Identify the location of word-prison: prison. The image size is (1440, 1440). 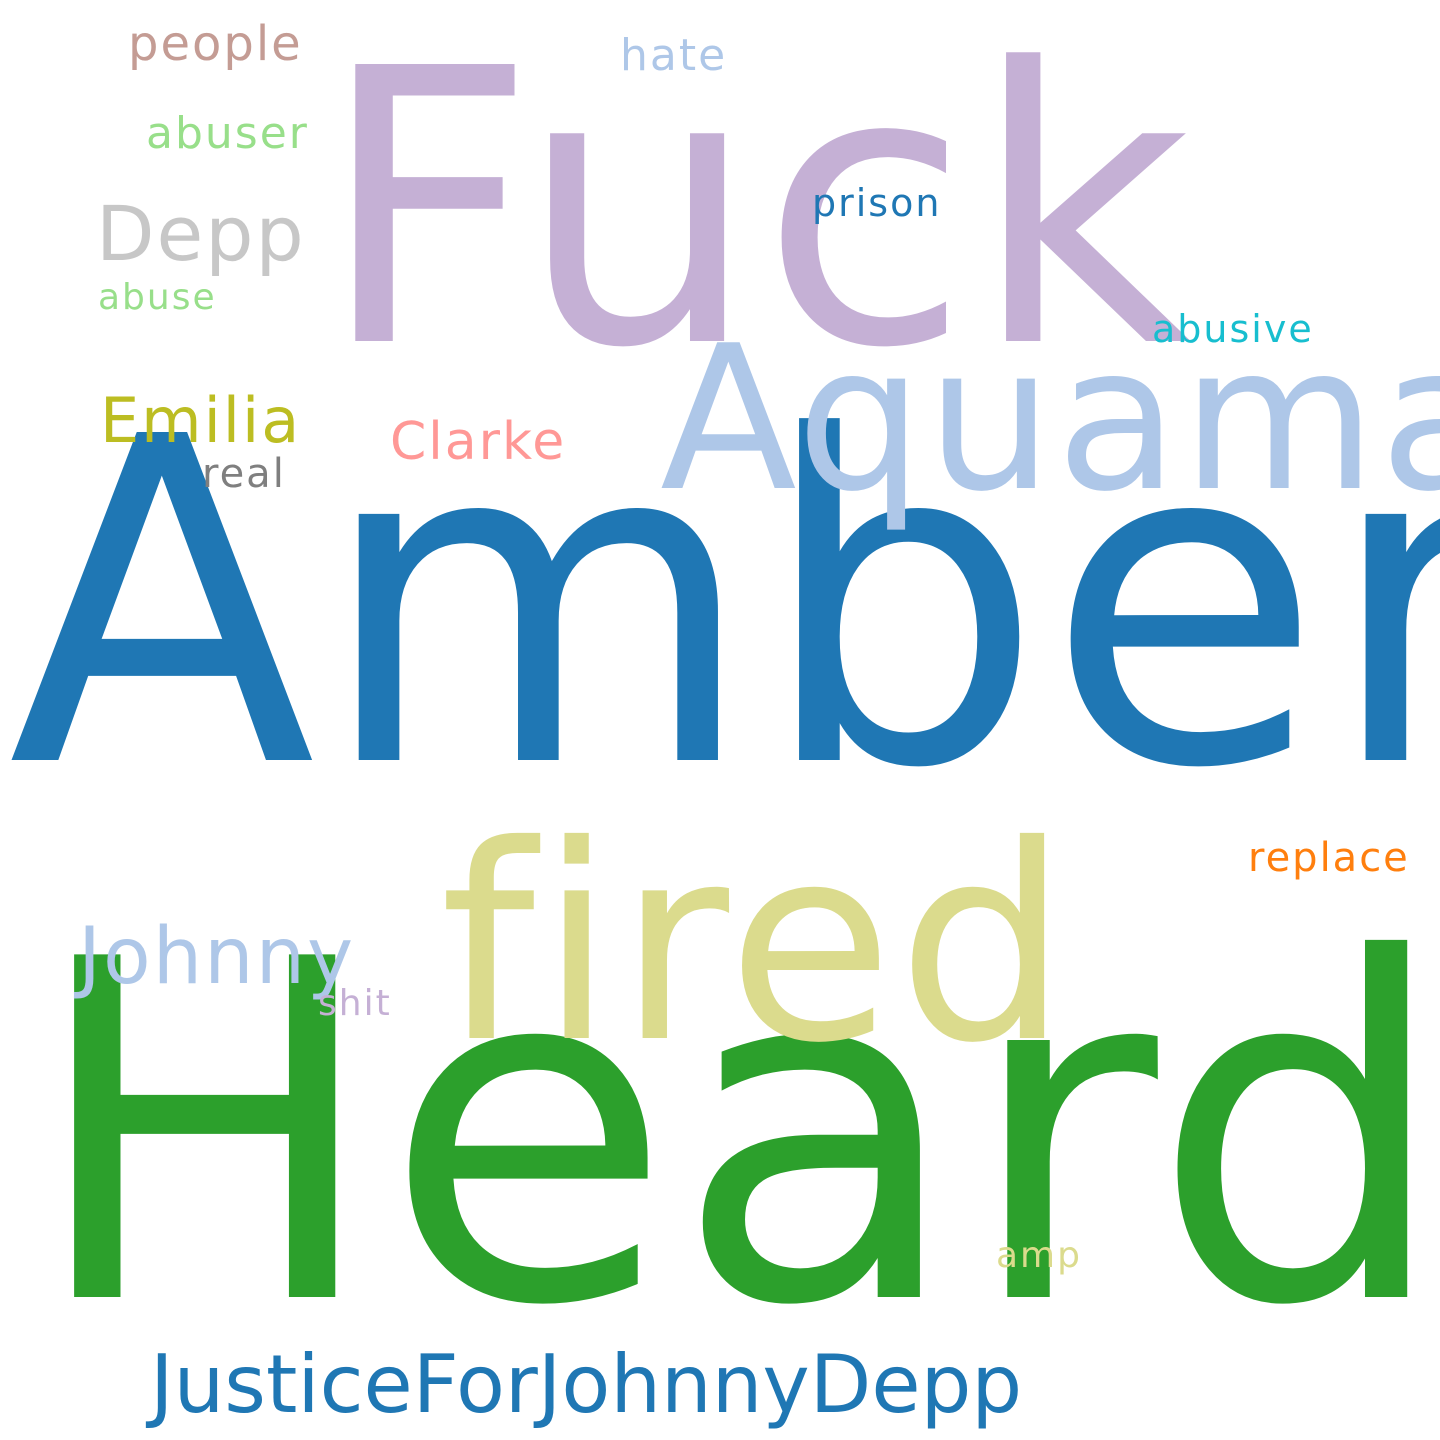
(877, 203).